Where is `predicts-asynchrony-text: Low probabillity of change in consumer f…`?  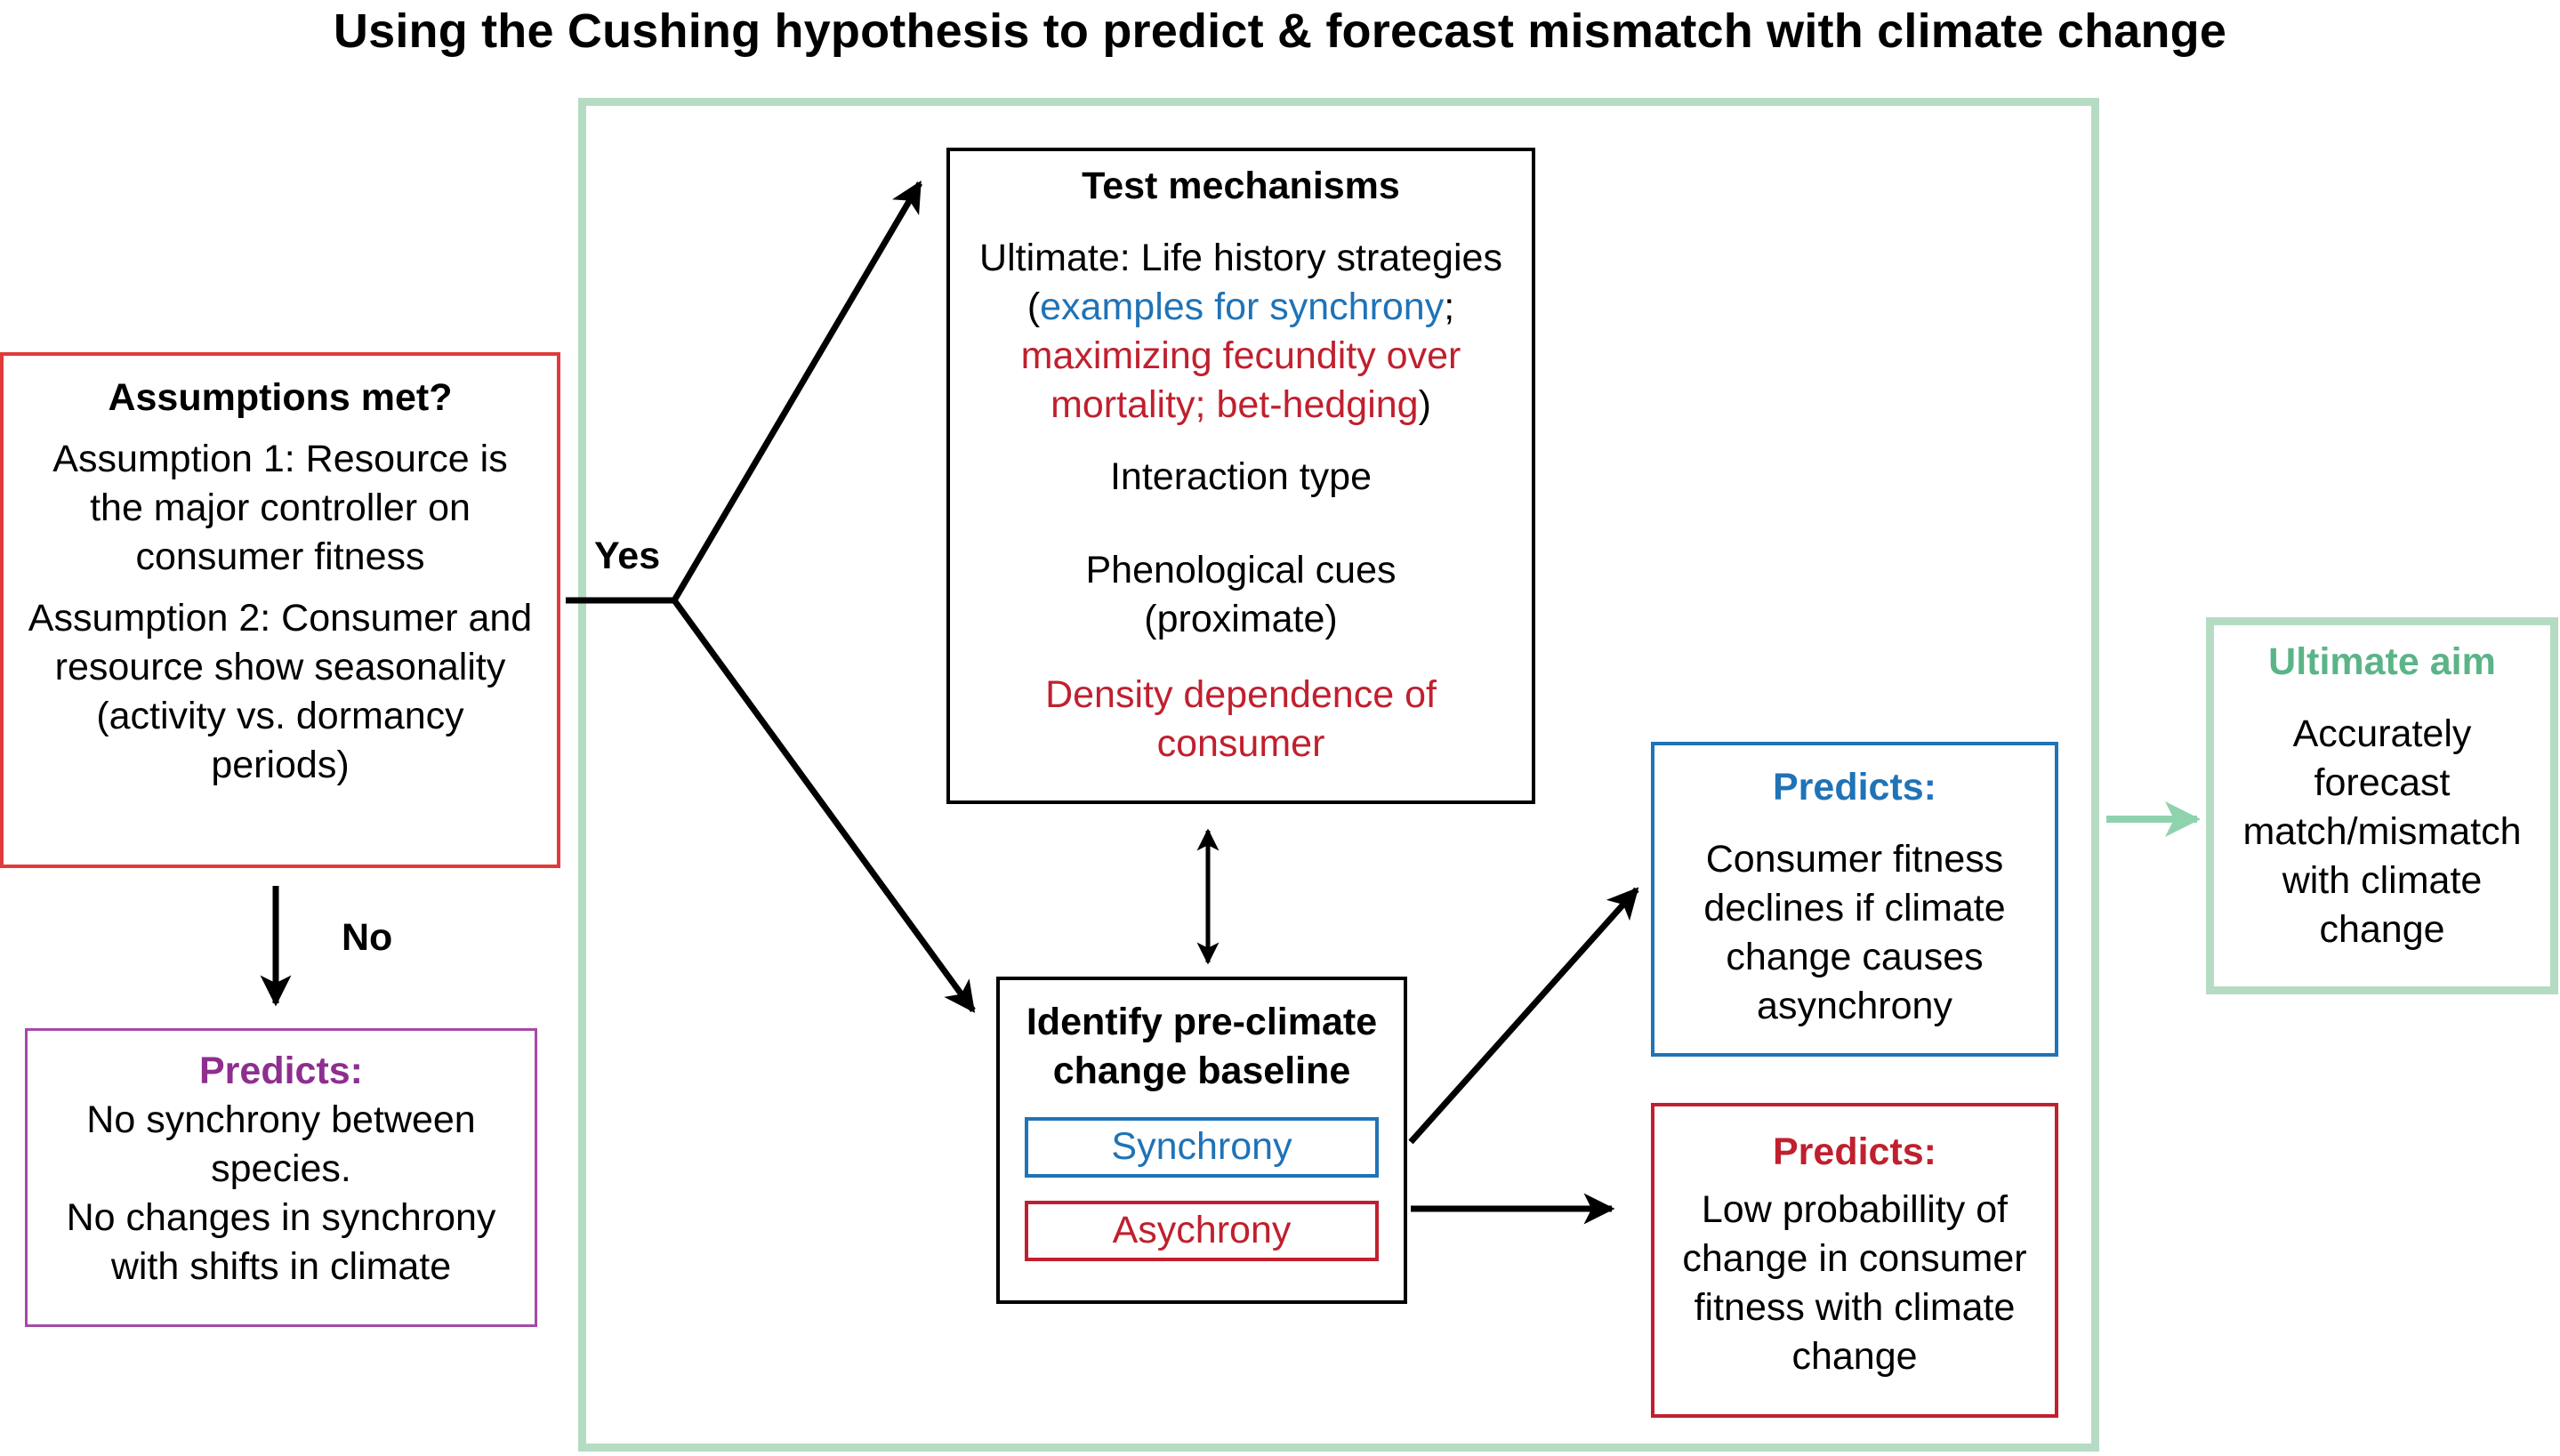 predicts-asynchrony-text: Low probabillity of change in consumer f… is located at coordinates (1854, 1283).